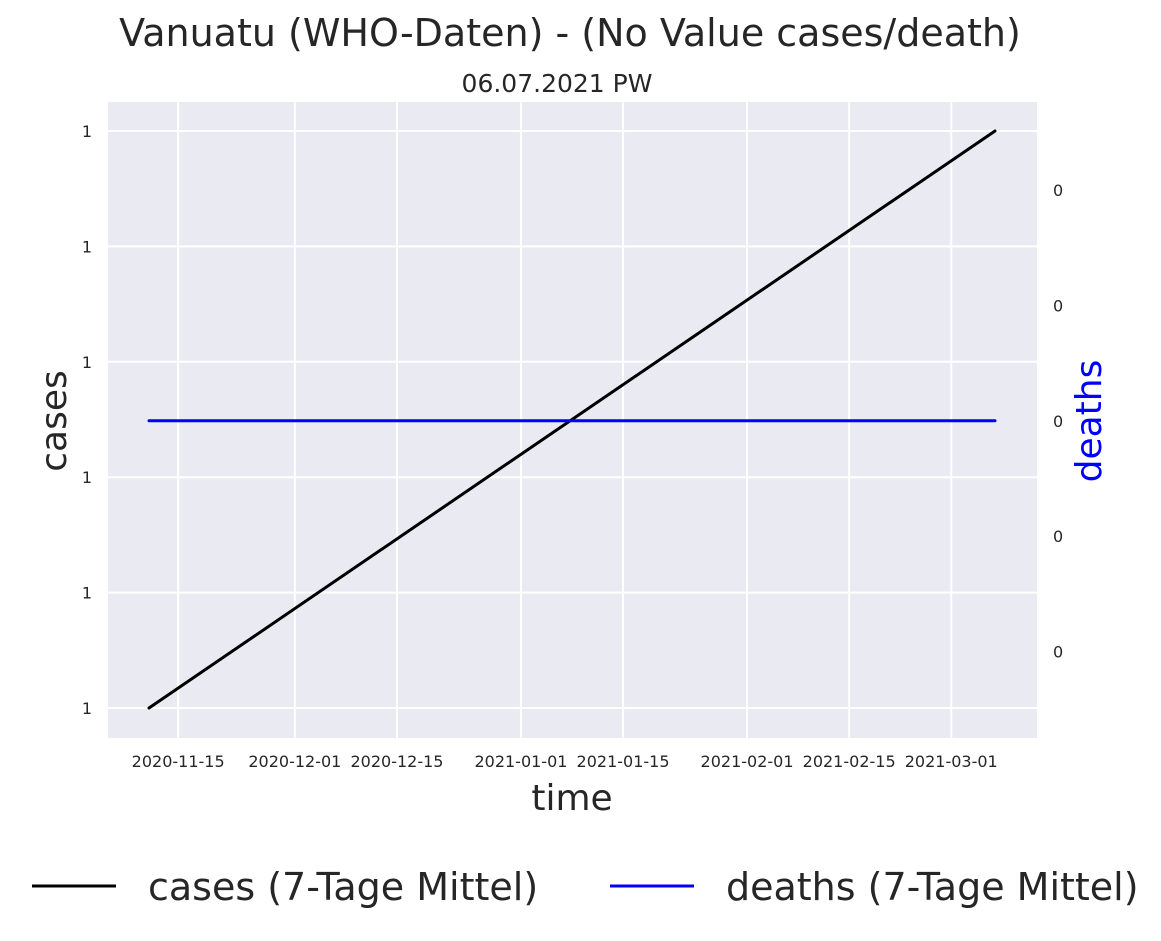  Describe the element at coordinates (951, 761) in the screenshot. I see `x-tick-label: 2021-03-01` at that location.